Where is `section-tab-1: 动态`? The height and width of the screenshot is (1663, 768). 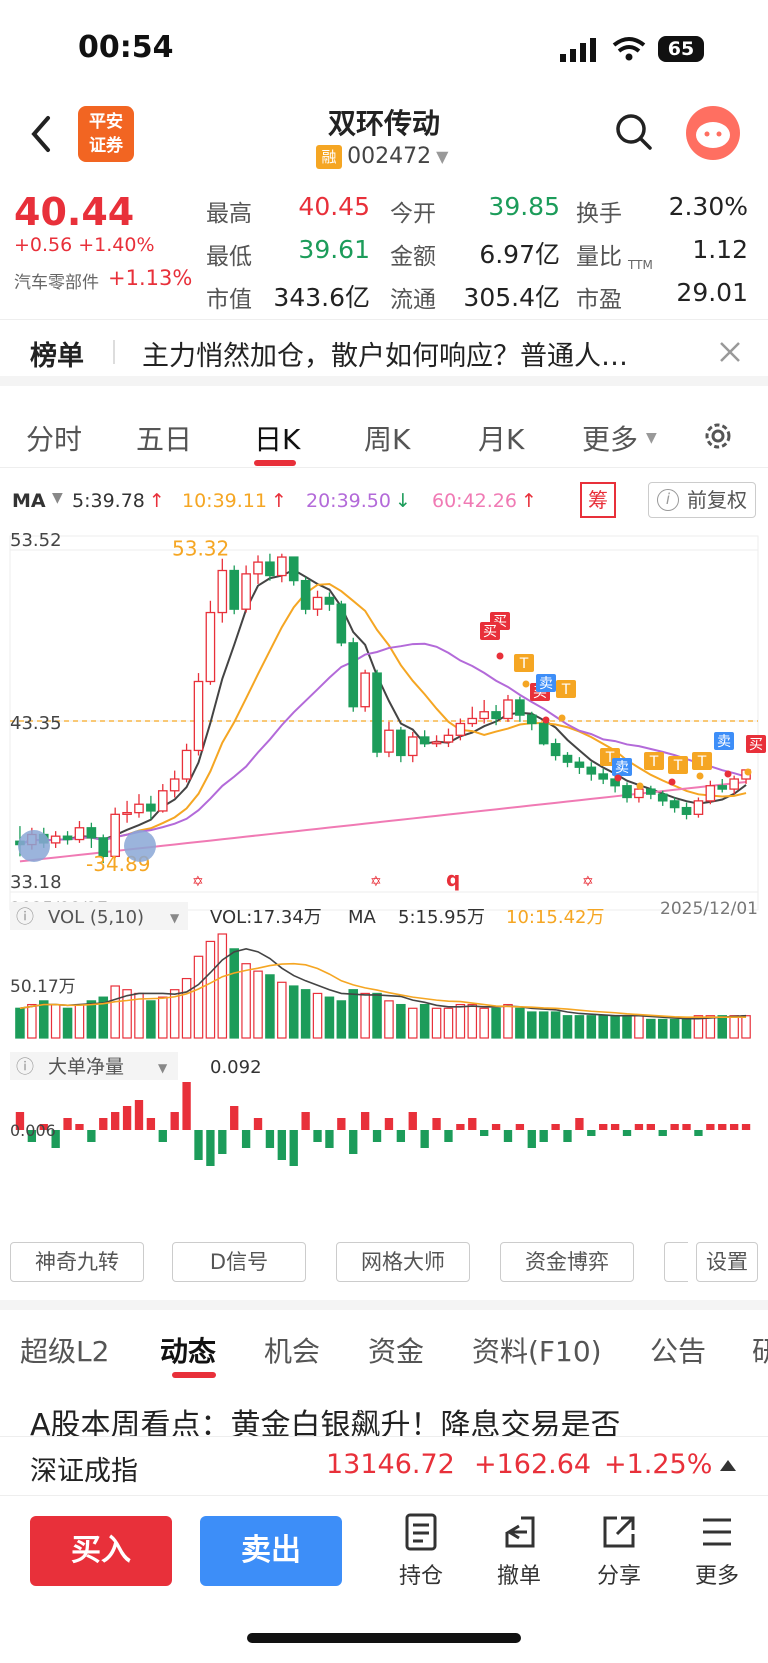
section-tab-1: 动态 is located at coordinates (188, 1351).